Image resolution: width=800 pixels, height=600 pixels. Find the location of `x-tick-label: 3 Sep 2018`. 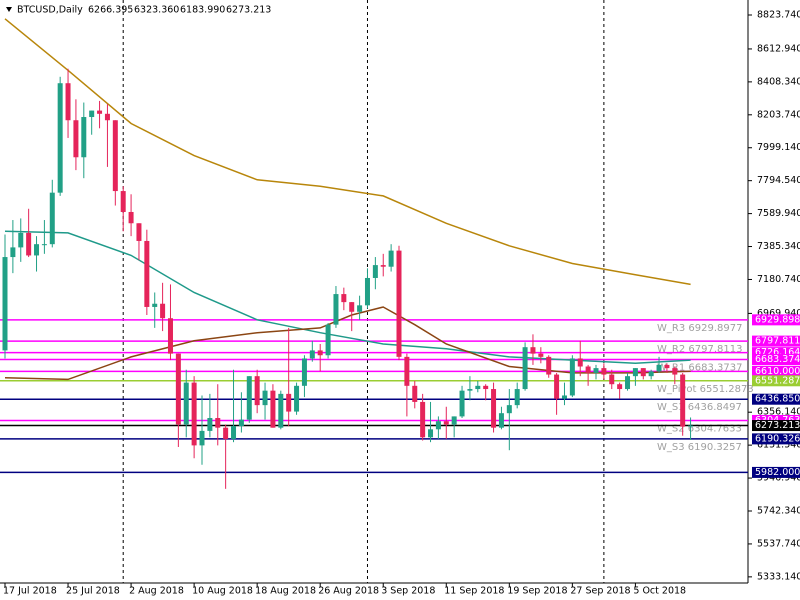

x-tick-label: 3 Sep 2018 is located at coordinates (408, 591).